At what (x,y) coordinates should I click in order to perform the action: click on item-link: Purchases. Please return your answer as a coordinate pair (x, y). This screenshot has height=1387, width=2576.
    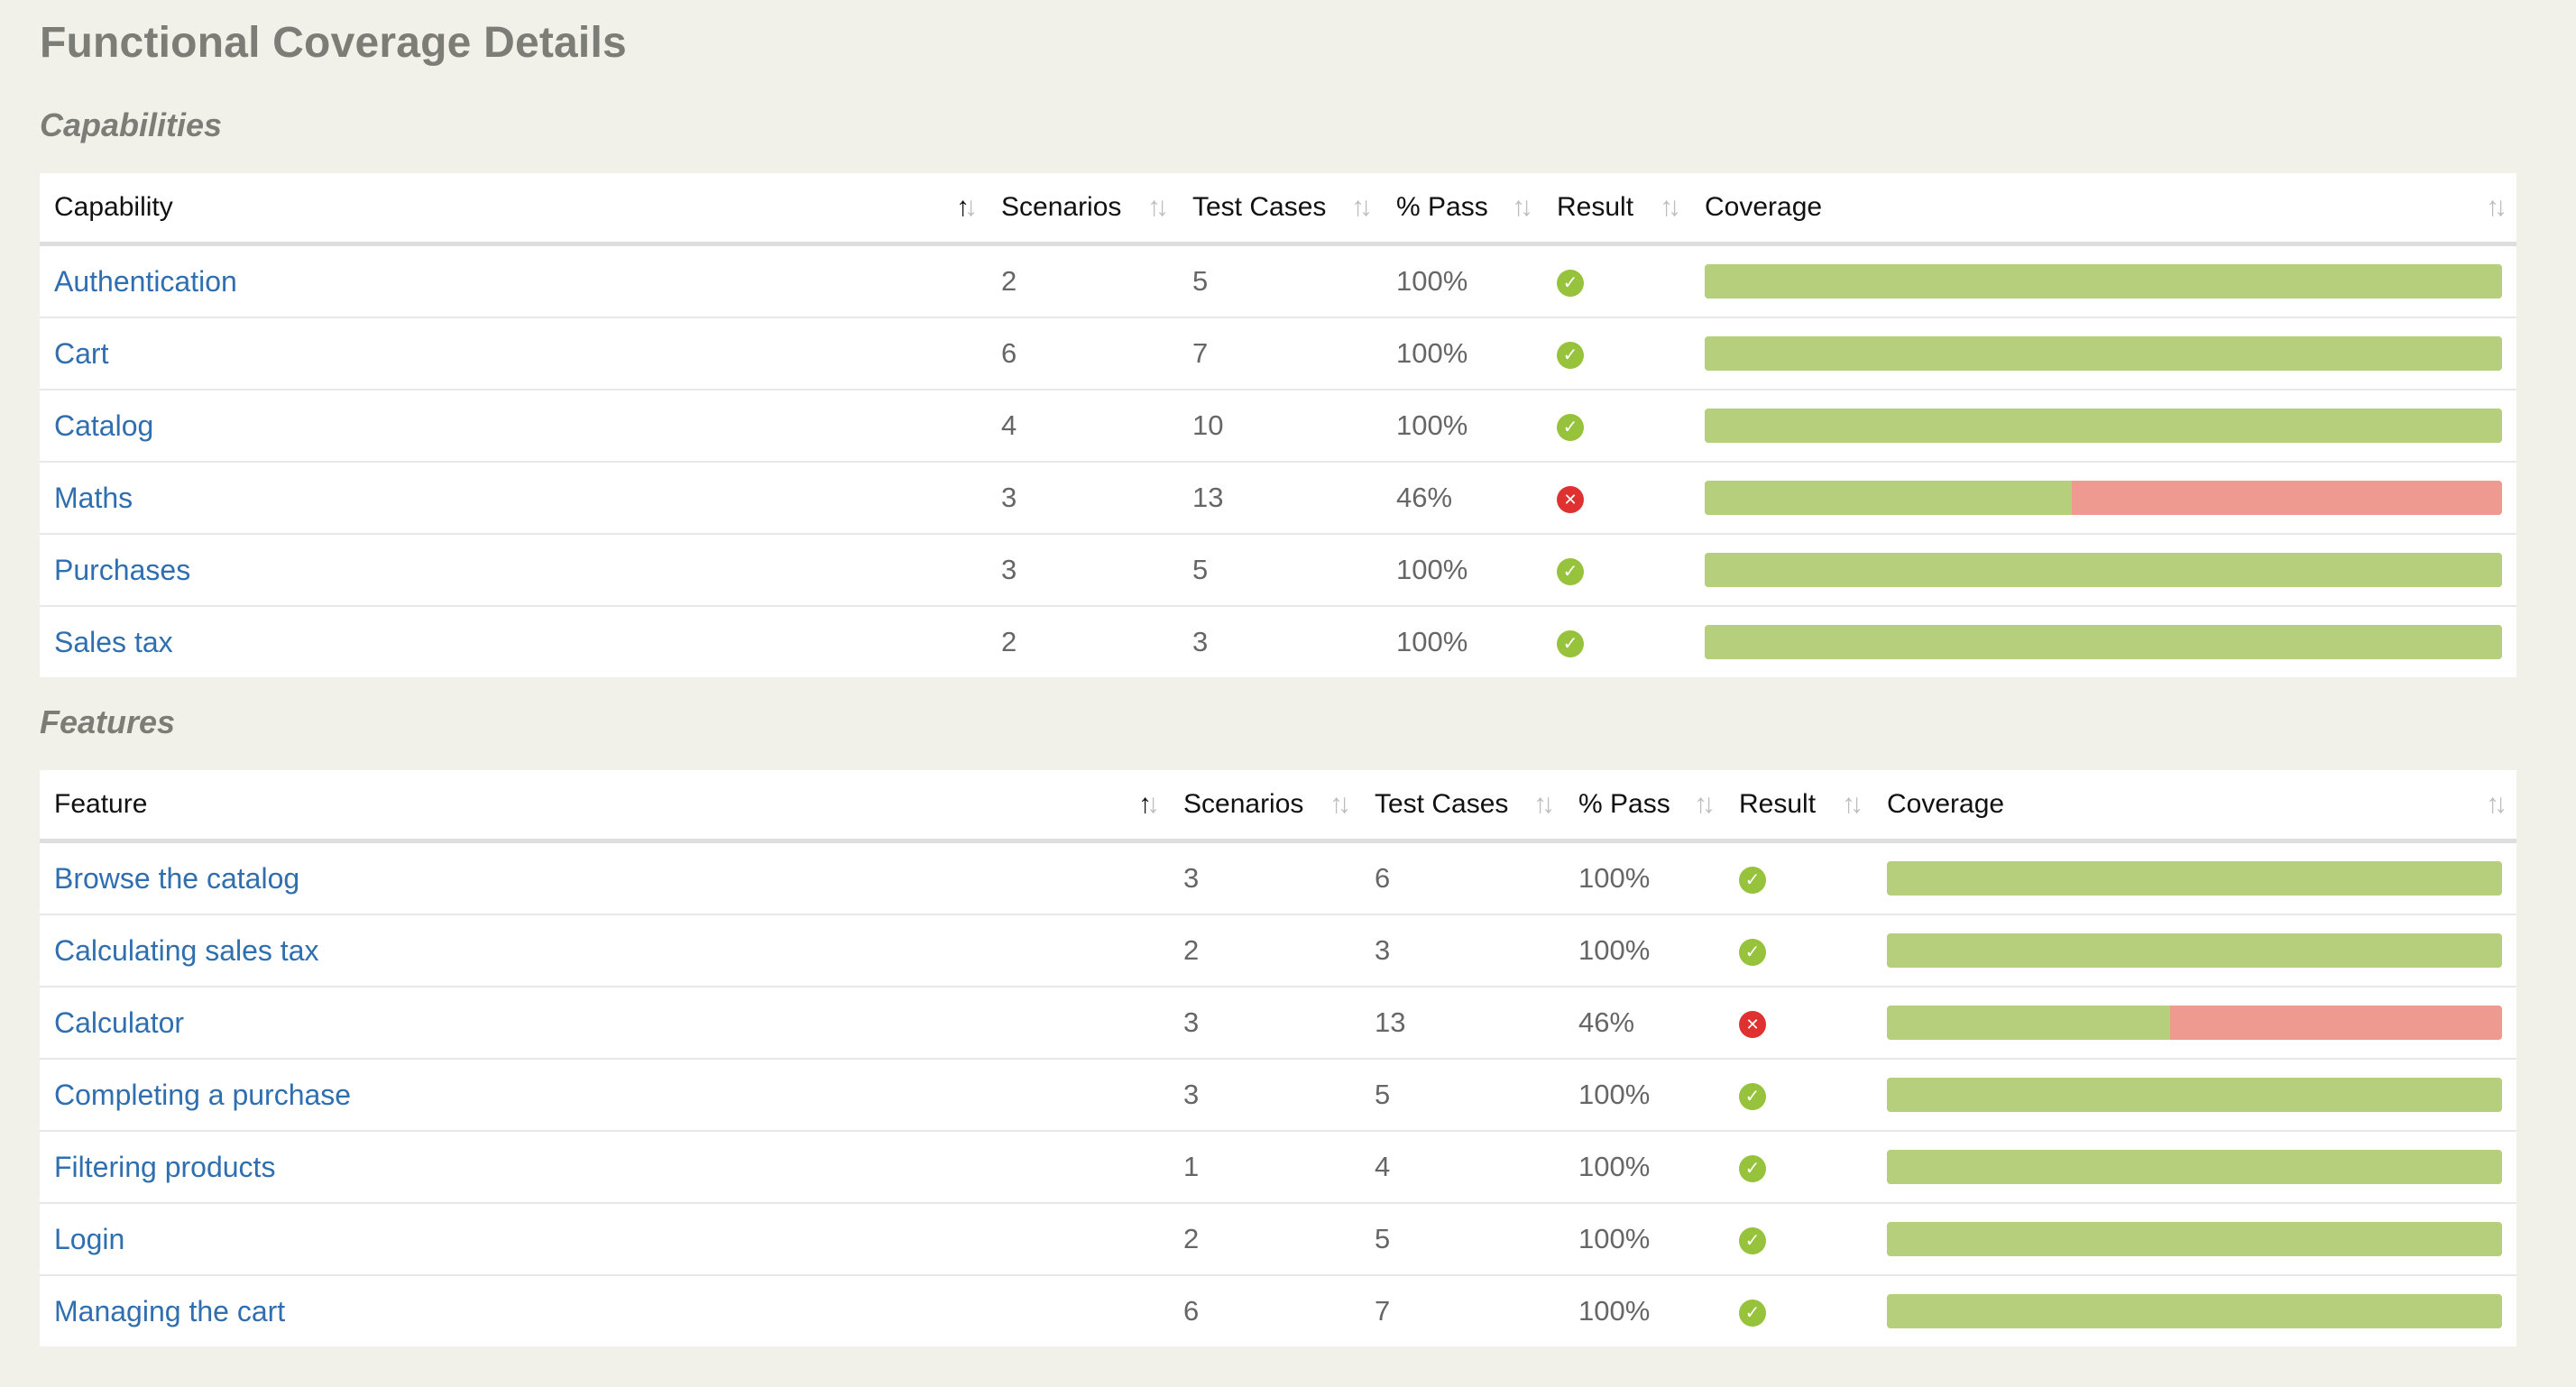
    Looking at the image, I should click on (122, 569).